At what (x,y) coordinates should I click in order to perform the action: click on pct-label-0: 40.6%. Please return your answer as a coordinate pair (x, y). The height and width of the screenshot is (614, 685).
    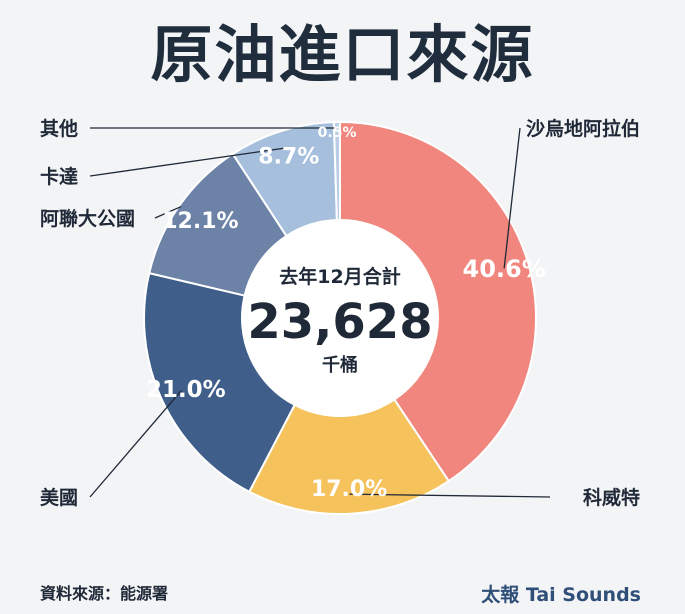
    Looking at the image, I should click on (504, 269).